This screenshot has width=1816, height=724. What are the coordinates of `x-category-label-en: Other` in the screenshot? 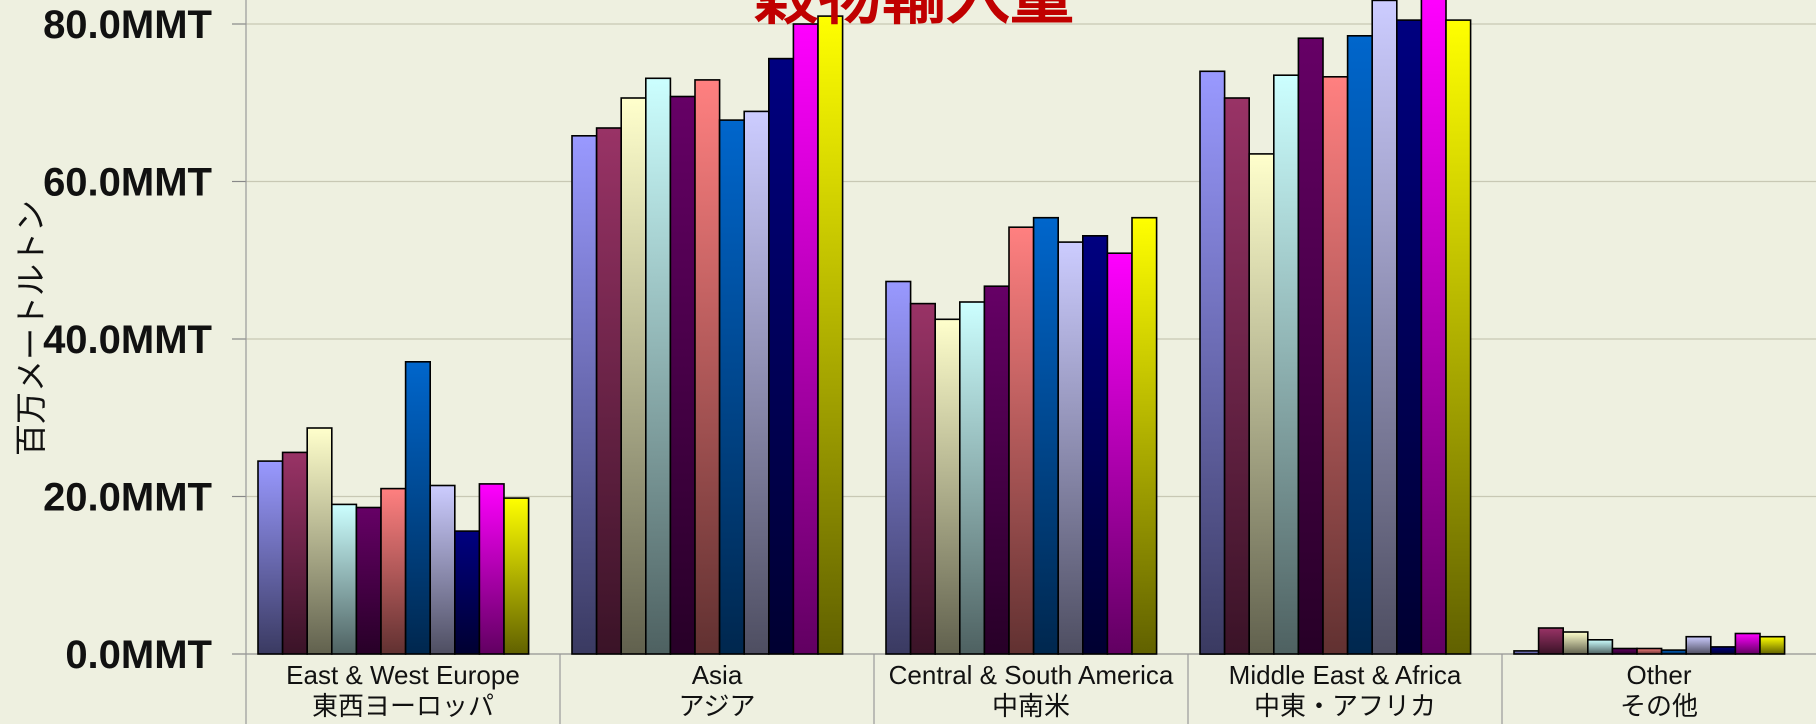 It's located at (1658, 675).